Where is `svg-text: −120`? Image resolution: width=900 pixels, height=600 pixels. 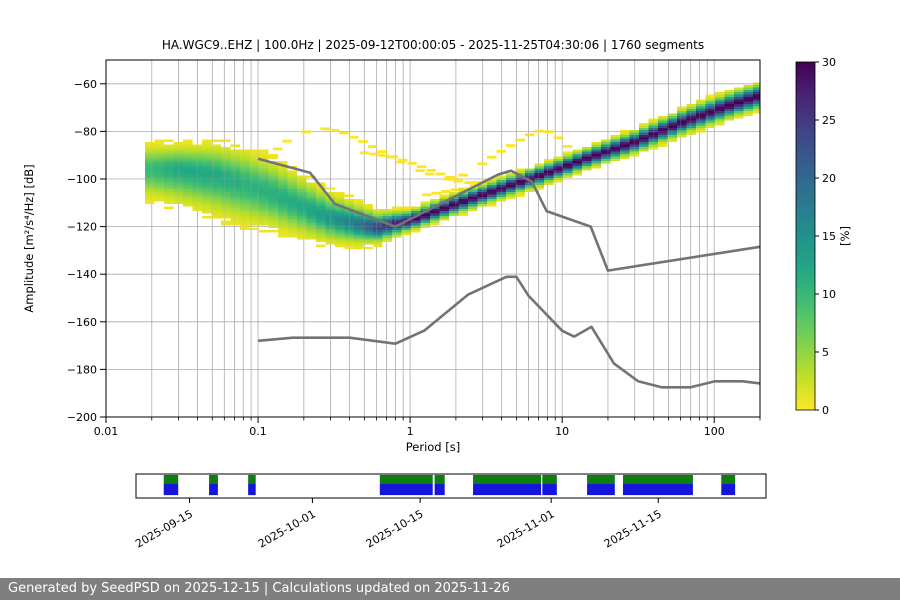 svg-text: −120 is located at coordinates (82, 227).